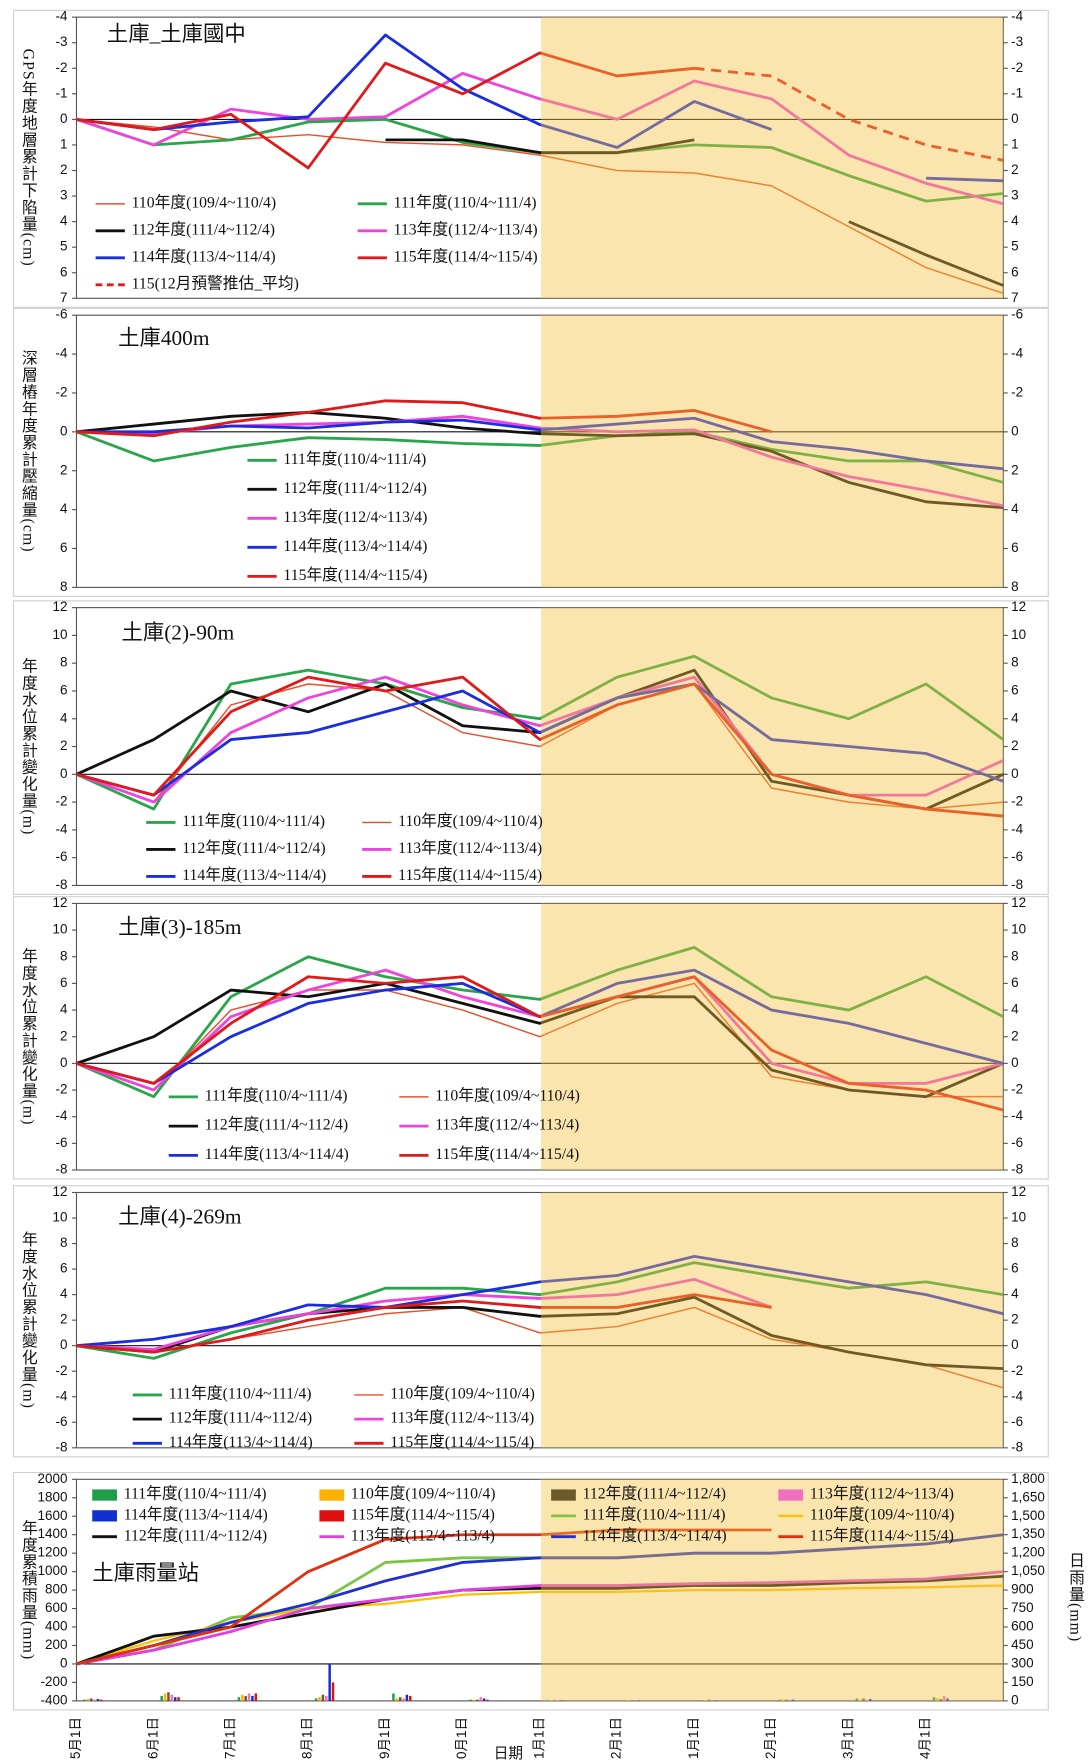  What do you see at coordinates (52, 1552) in the screenshot?
I see `y-tick-label: 1200` at bounding box center [52, 1552].